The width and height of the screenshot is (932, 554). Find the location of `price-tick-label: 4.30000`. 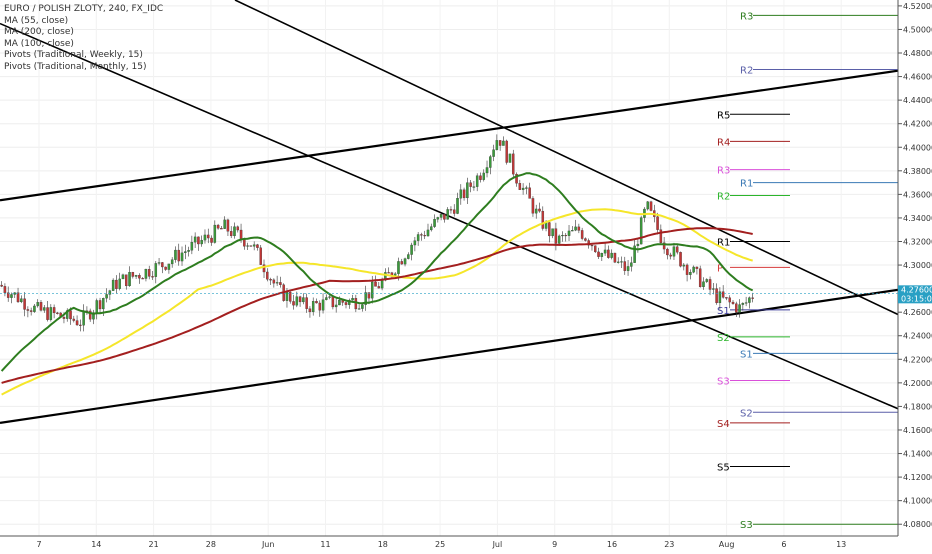

price-tick-label: 4.30000 is located at coordinates (917, 265).